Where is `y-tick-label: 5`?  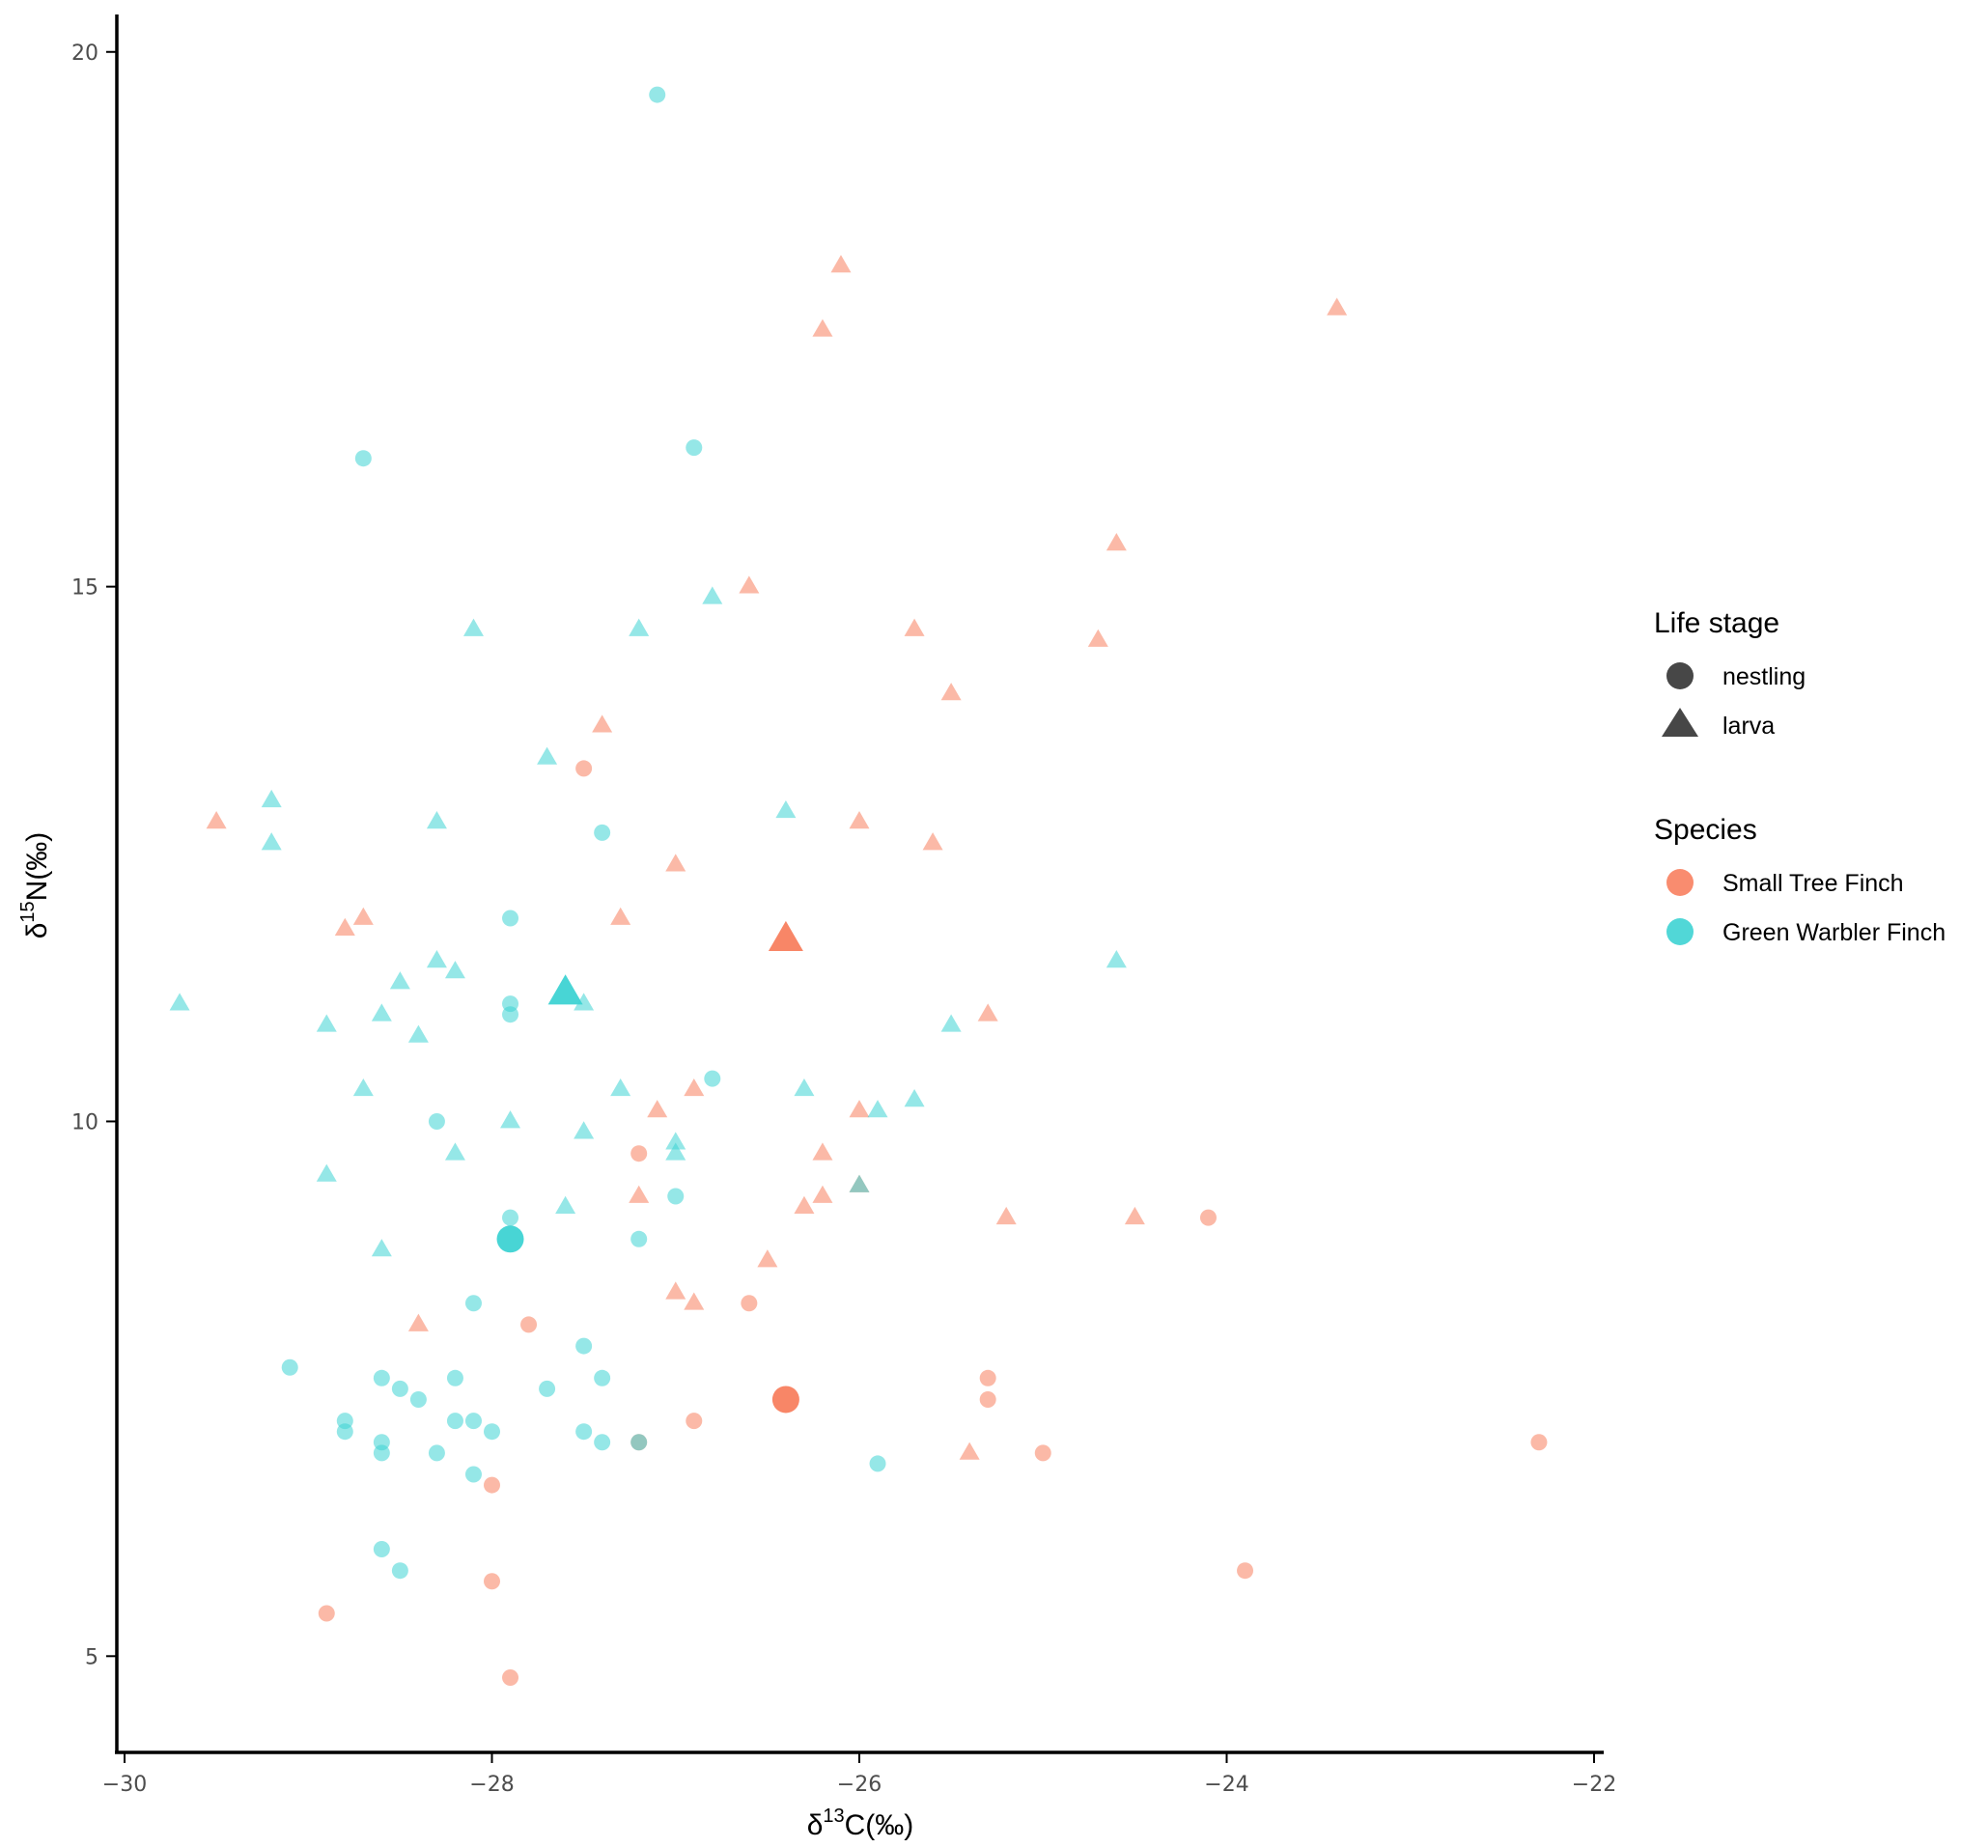
y-tick-label: 5 is located at coordinates (92, 1657).